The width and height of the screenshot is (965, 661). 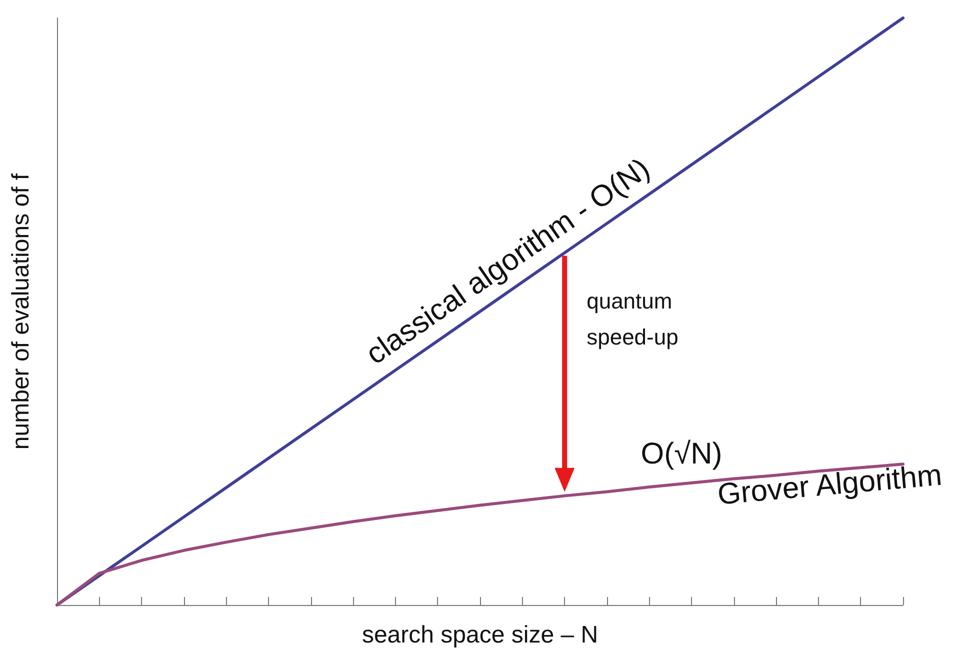 I want to click on x-axis-title: search space size – N, so click(x=480, y=635).